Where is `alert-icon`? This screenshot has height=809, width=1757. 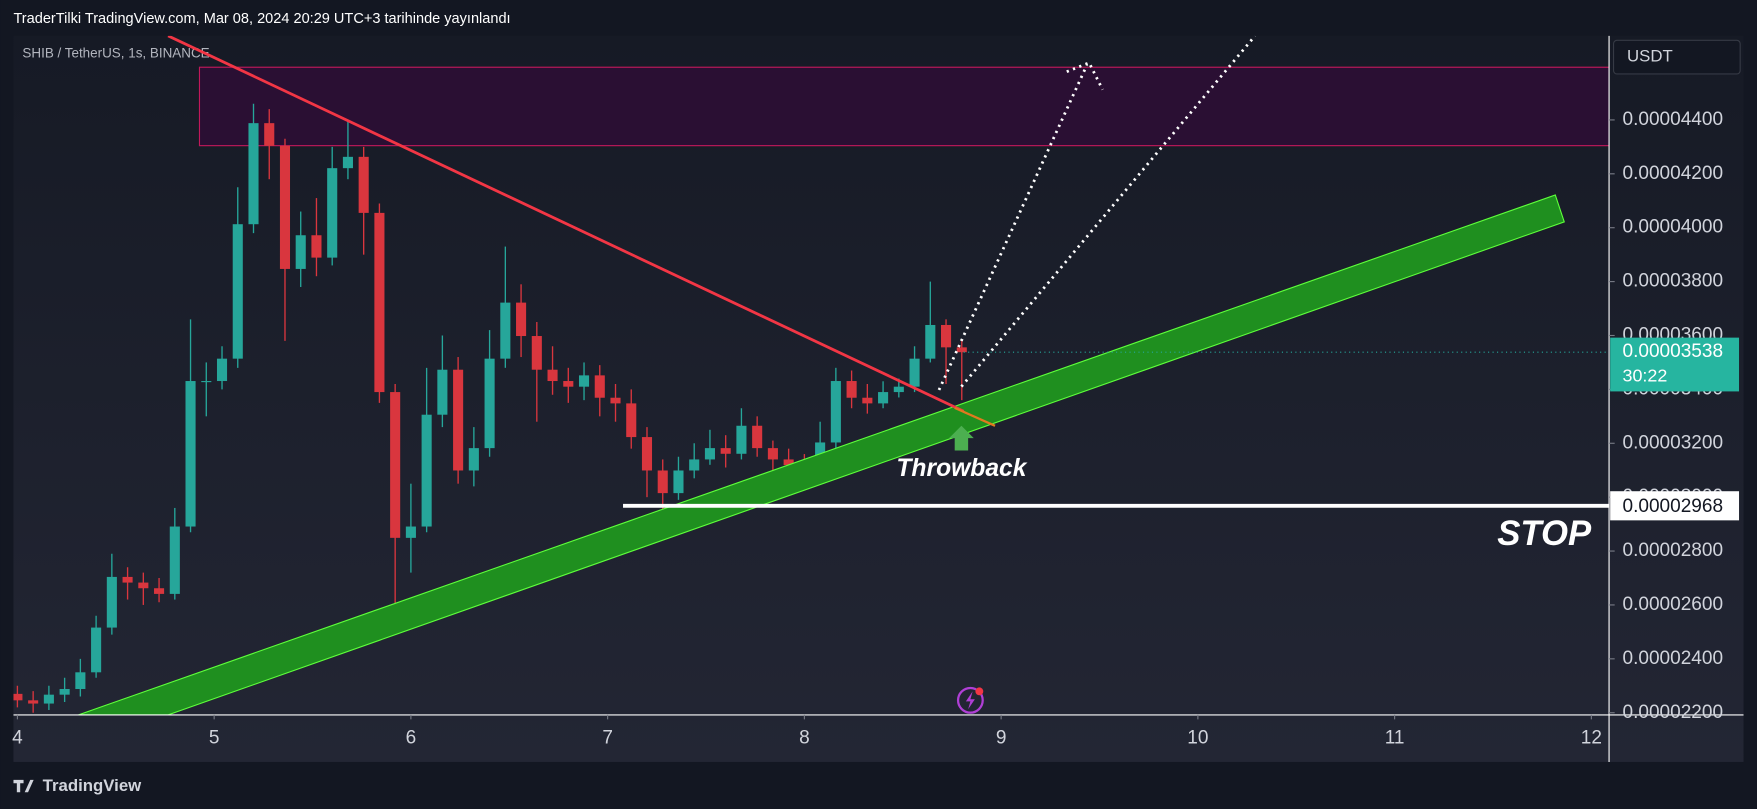 alert-icon is located at coordinates (970, 700).